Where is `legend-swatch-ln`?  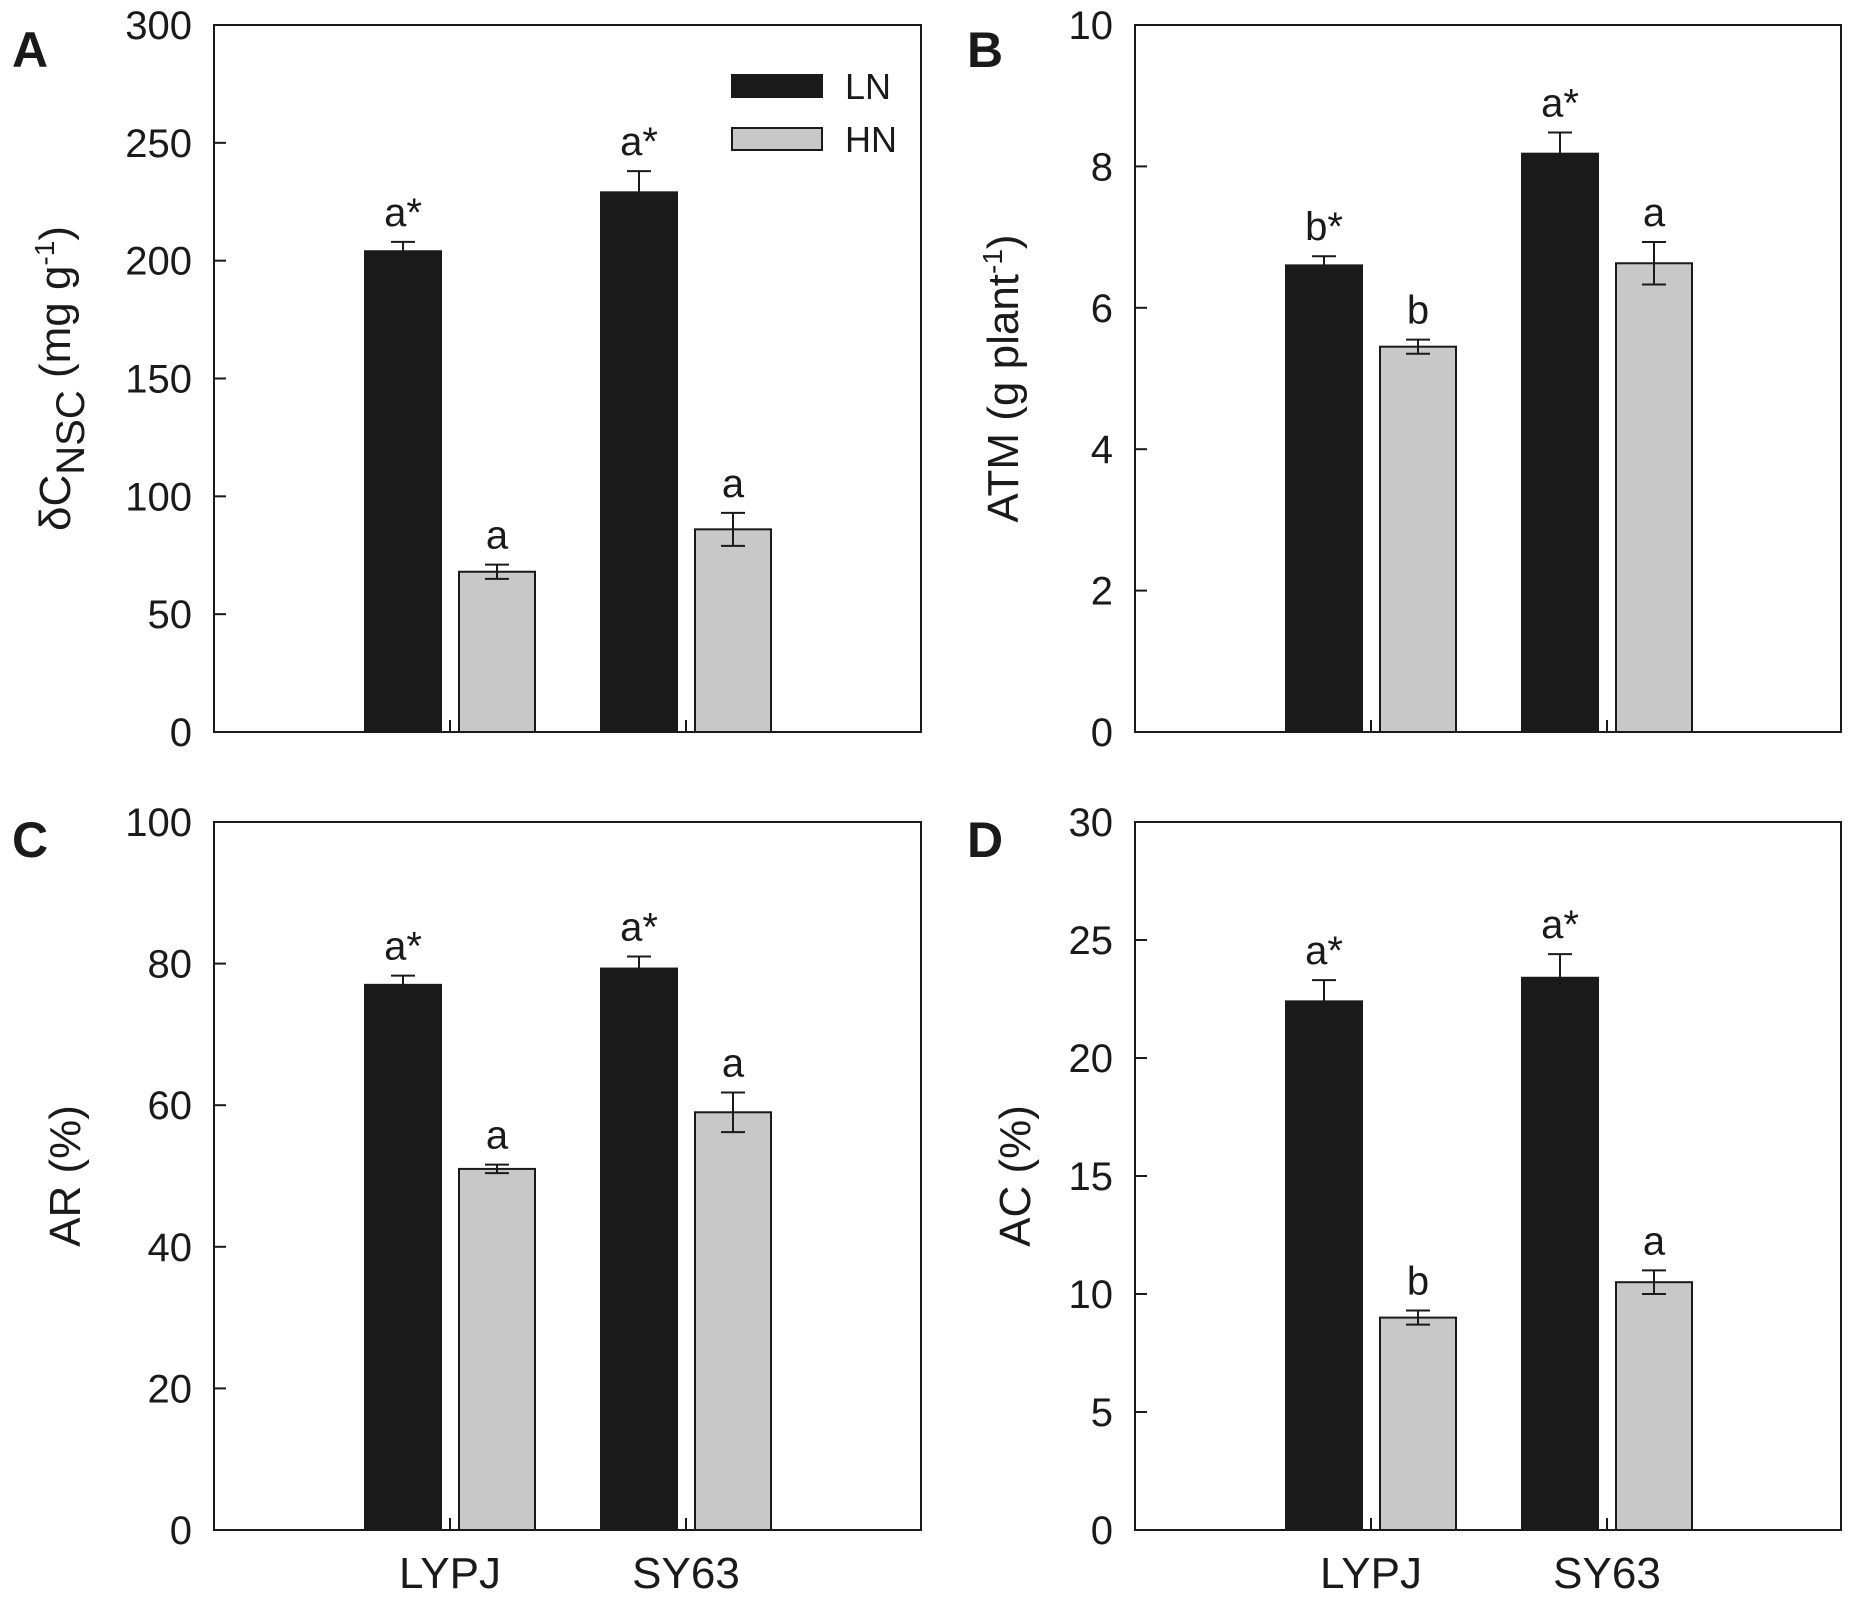
legend-swatch-ln is located at coordinates (777, 86).